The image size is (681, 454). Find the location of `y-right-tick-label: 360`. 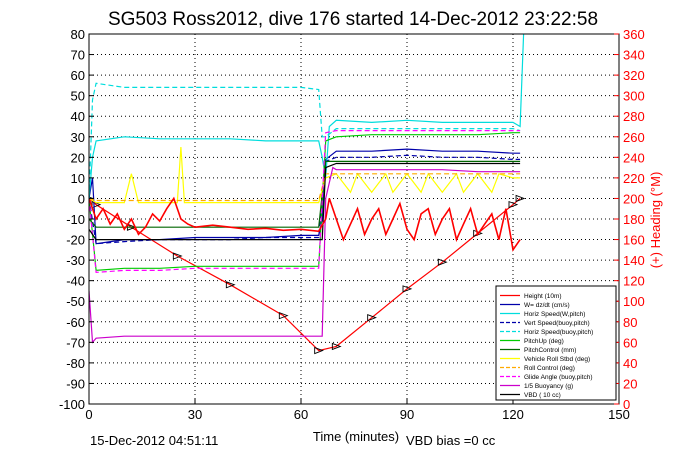

y-right-tick-label: 360 is located at coordinates (634, 34).